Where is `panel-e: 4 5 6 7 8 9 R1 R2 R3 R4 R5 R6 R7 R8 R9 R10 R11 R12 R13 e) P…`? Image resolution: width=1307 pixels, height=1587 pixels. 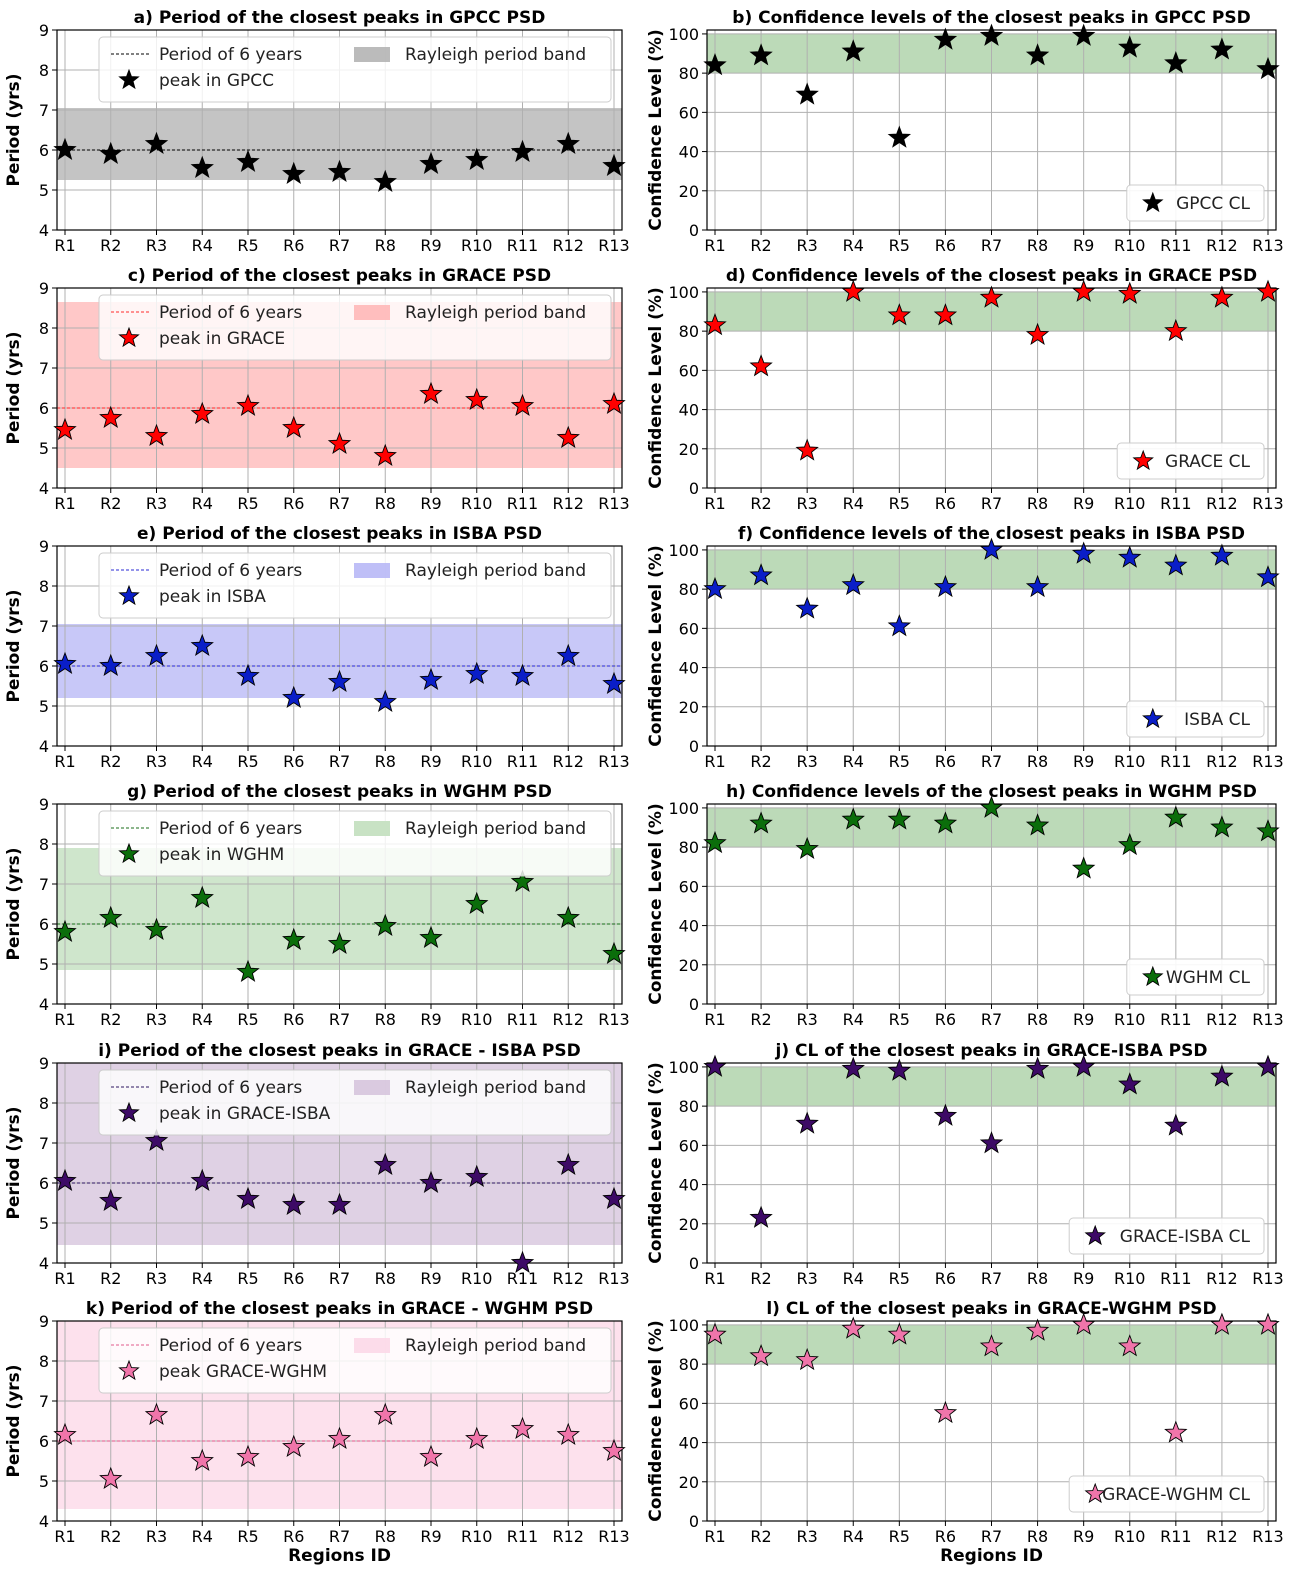 panel-e: 4 5 6 7 8 9 R1 R2 R3 R4 R5 R6 R7 R8 R9 R10 R11 R12 R13 e) P… is located at coordinates (317, 647).